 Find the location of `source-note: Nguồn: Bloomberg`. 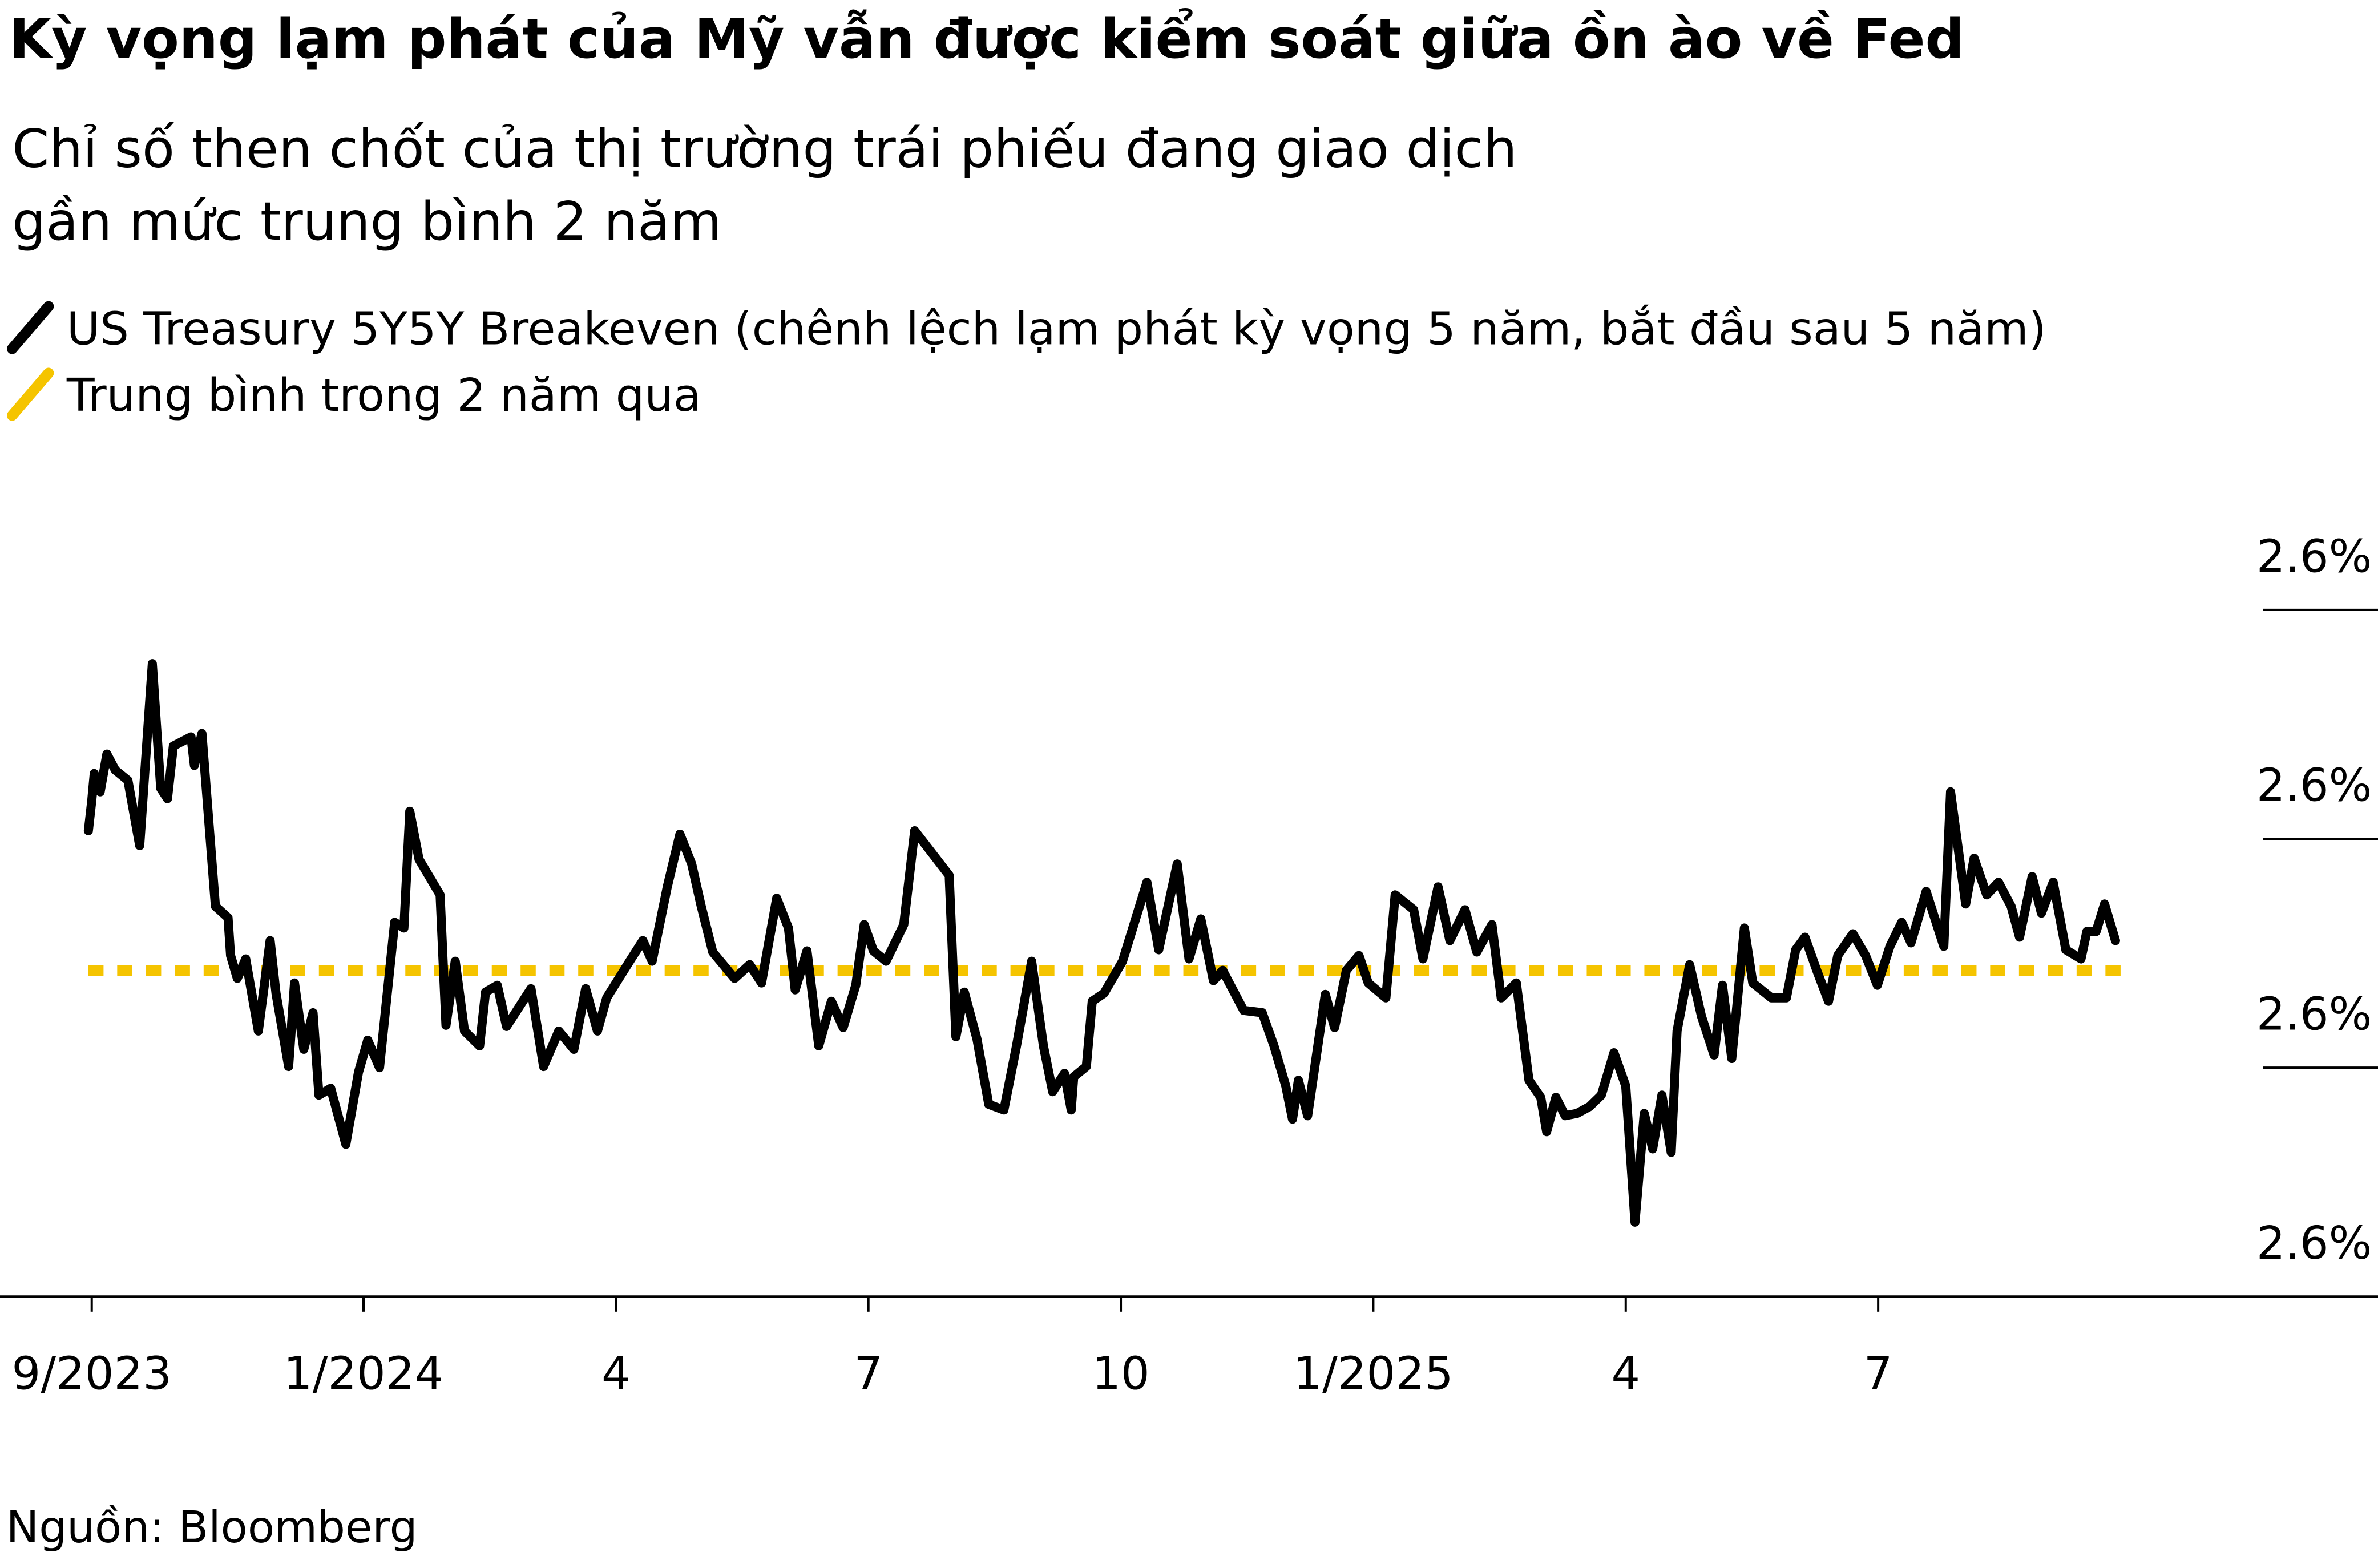

source-note: Nguồn: Bloomberg is located at coordinates (212, 1527).